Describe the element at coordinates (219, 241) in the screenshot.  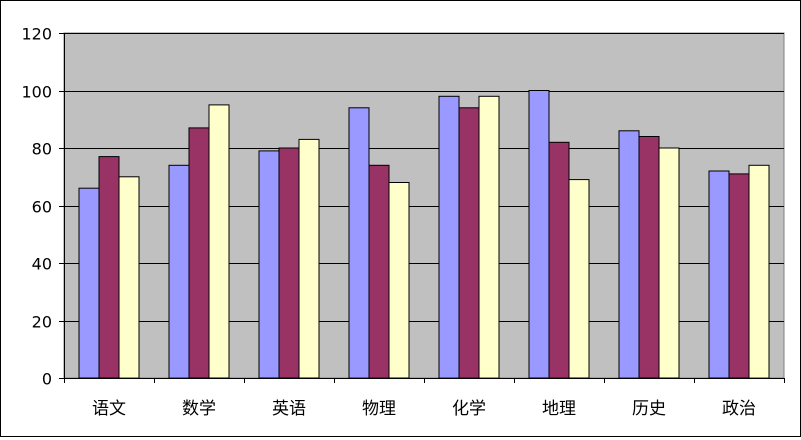
I see `bar-数学-series-3` at that location.